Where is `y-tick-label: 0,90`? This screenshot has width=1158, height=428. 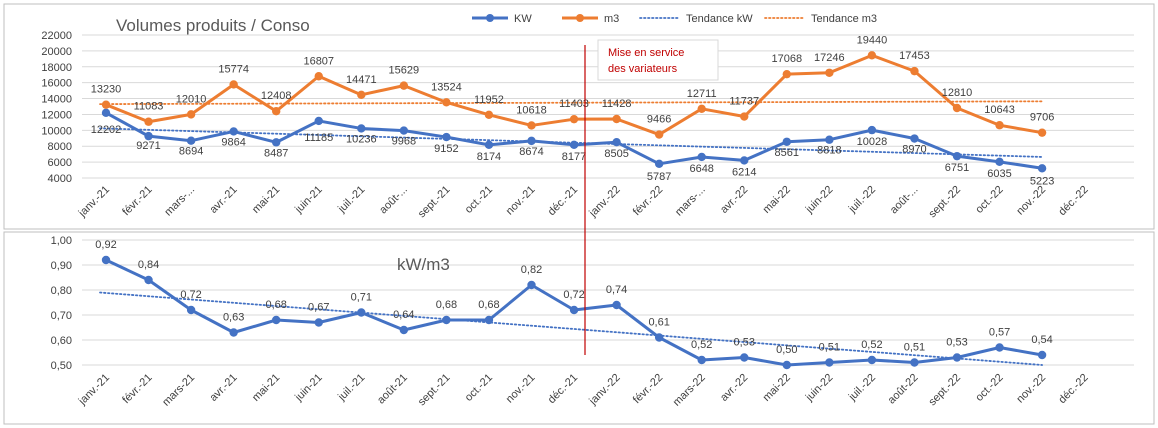 y-tick-label: 0,90 is located at coordinates (61, 266).